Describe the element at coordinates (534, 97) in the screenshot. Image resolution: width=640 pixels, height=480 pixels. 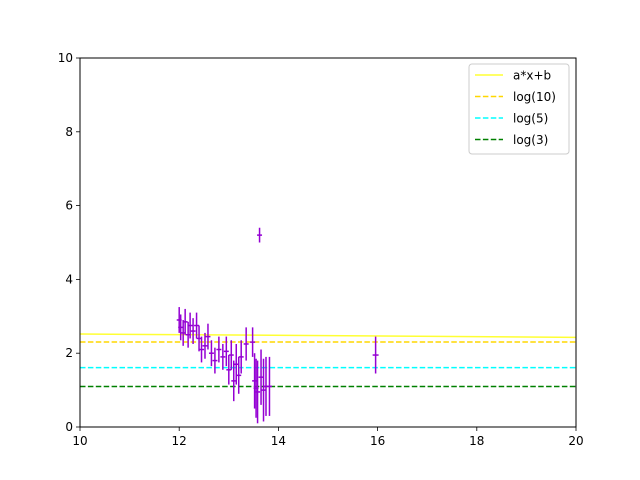
I see `legend-label-log-10: log(10)` at that location.